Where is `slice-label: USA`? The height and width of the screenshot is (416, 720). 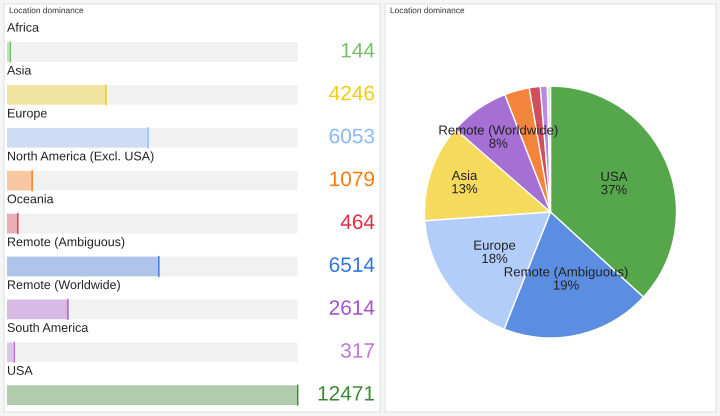 slice-label: USA is located at coordinates (614, 176).